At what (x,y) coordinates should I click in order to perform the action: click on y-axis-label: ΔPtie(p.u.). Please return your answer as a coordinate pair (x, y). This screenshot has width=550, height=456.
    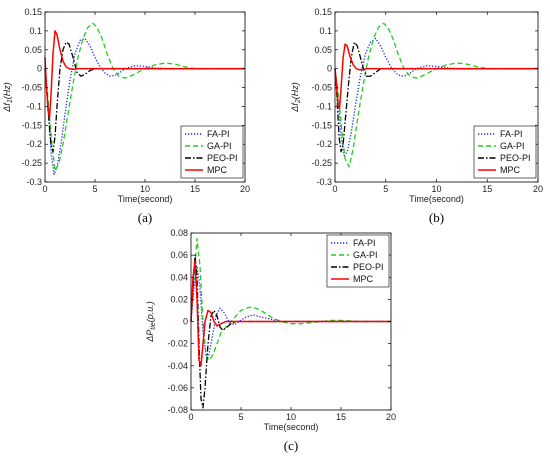
    Looking at the image, I should click on (151, 321).